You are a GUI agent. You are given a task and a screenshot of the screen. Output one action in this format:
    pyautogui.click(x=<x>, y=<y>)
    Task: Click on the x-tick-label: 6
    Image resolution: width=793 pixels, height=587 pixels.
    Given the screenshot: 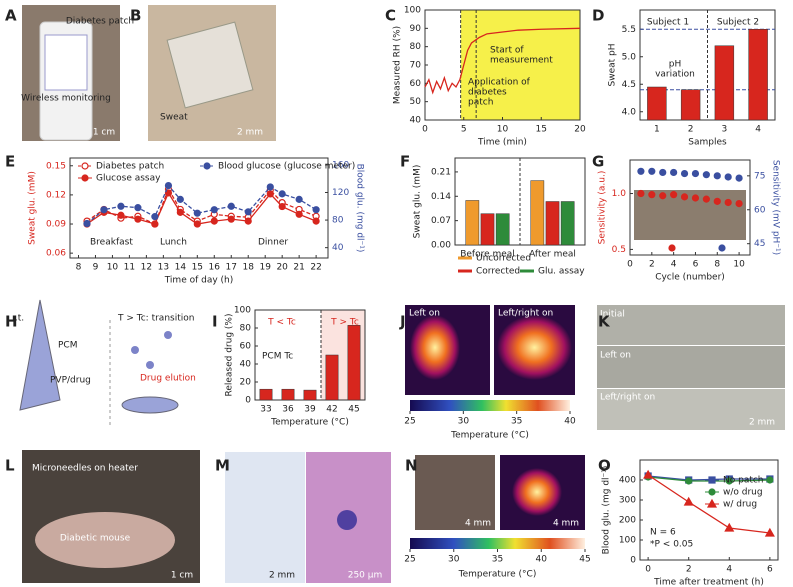 What is the action you would take?
    pyautogui.click(x=696, y=265)
    